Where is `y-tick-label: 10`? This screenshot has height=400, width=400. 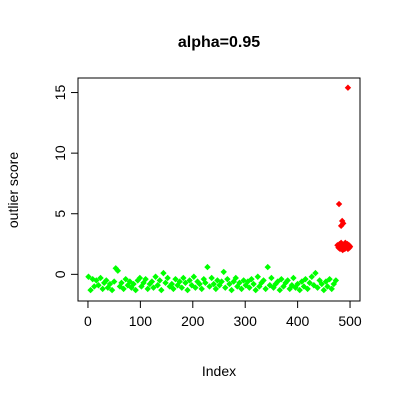
y-tick-label: 10 is located at coordinates (60, 153).